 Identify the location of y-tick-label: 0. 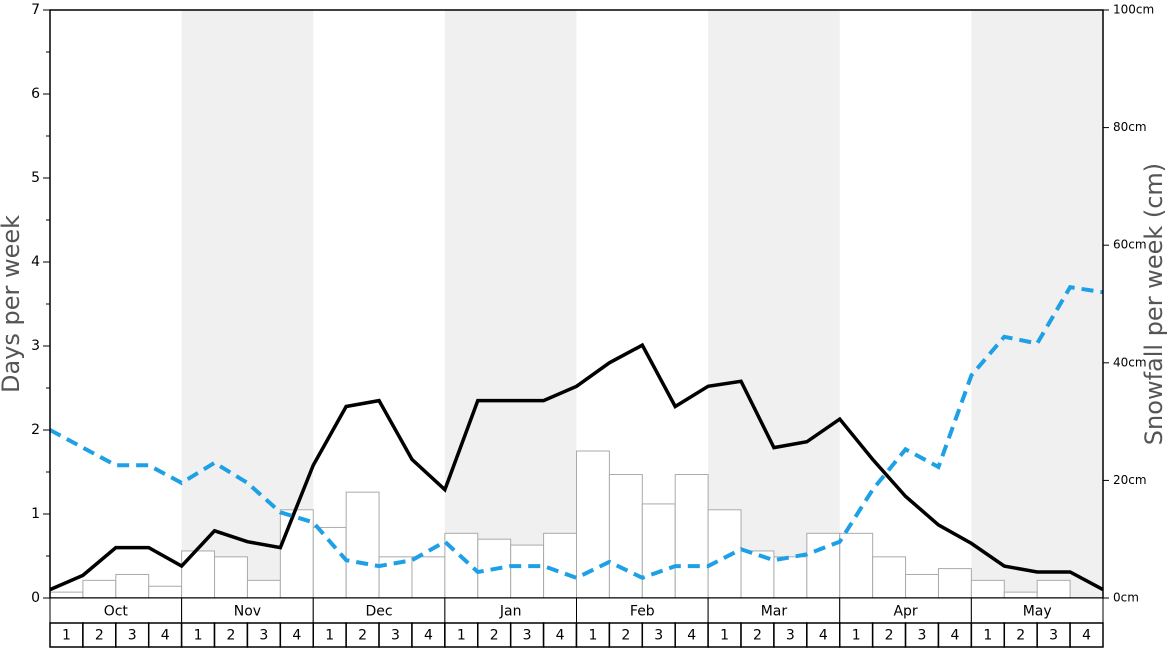
(35, 598).